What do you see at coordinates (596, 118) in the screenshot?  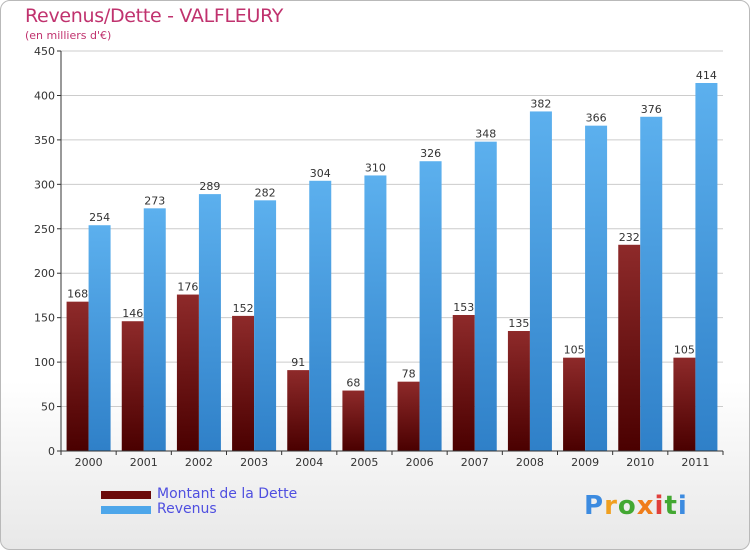 I see `data-label: 366` at bounding box center [596, 118].